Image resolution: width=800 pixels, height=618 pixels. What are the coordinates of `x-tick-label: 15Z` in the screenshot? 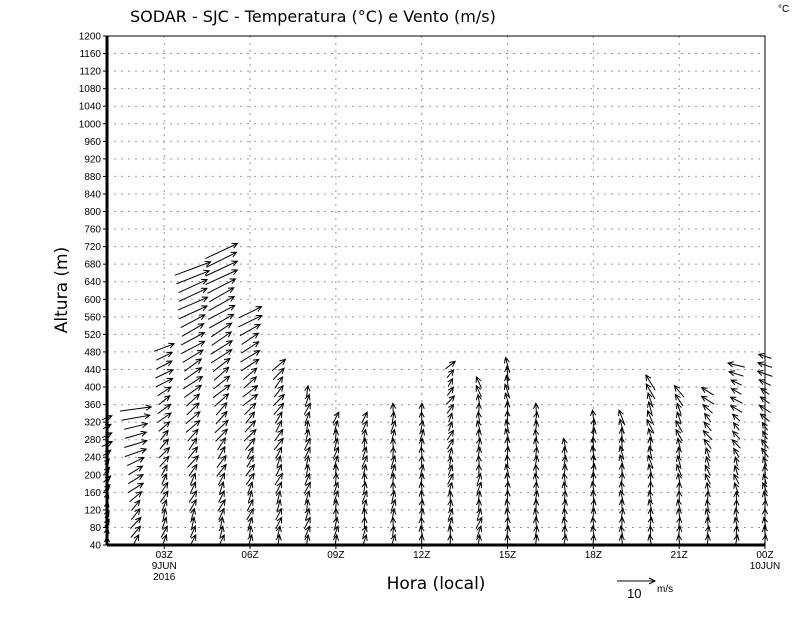 It's located at (507, 555).